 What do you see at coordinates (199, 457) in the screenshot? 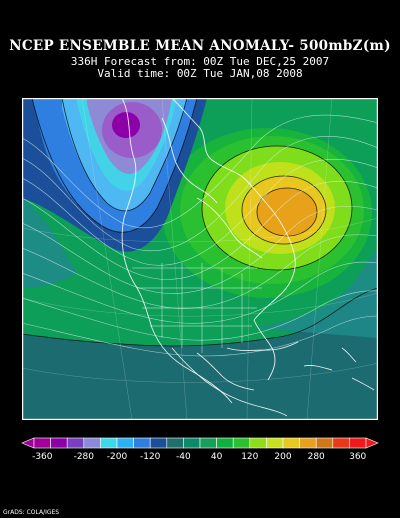
I see `color-bar-labels: -360 -280 -200 -120 -40 40 120 200 280 360` at bounding box center [199, 457].